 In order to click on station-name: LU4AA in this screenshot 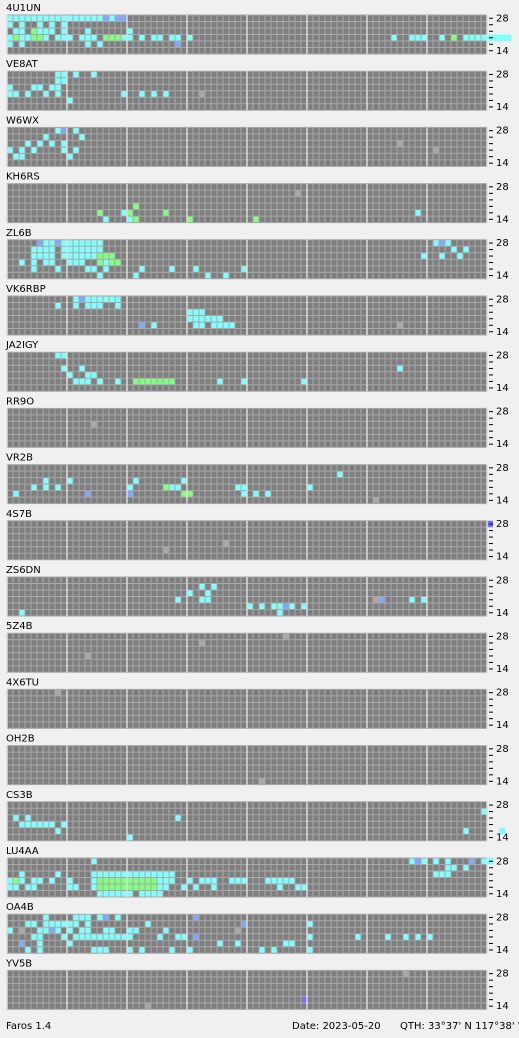, I will do `click(22, 851)`.